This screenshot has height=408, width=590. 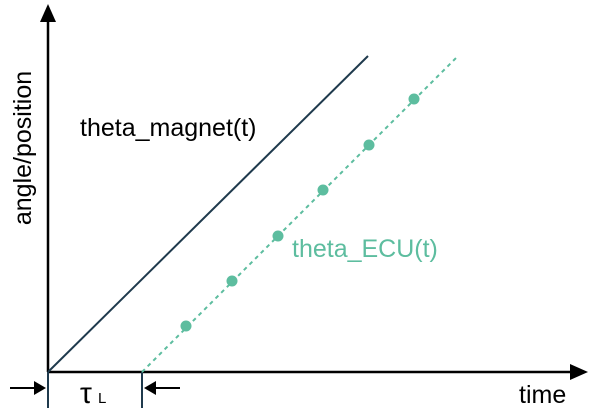 What do you see at coordinates (168, 128) in the screenshot?
I see `magnet-curve-label: theta_magnet(t)` at bounding box center [168, 128].